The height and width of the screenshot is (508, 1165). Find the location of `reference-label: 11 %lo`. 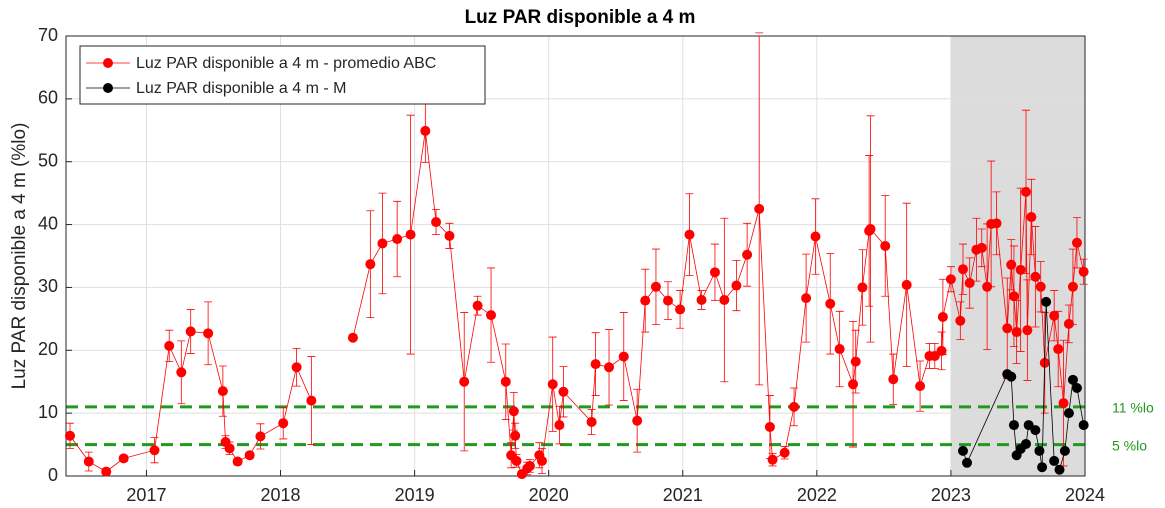

reference-label: 11 %lo is located at coordinates (1133, 408).